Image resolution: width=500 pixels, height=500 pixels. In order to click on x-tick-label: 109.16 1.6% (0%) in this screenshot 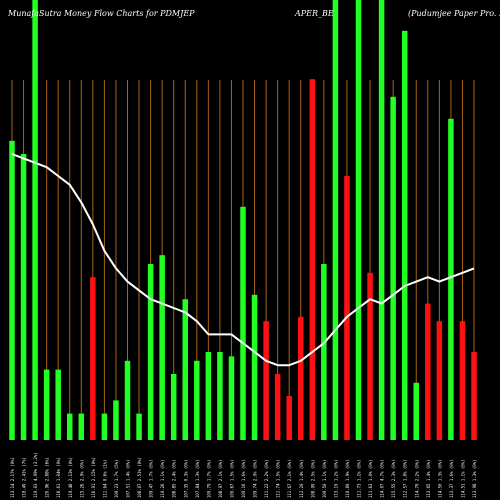, I will do `click(243, 478)`.